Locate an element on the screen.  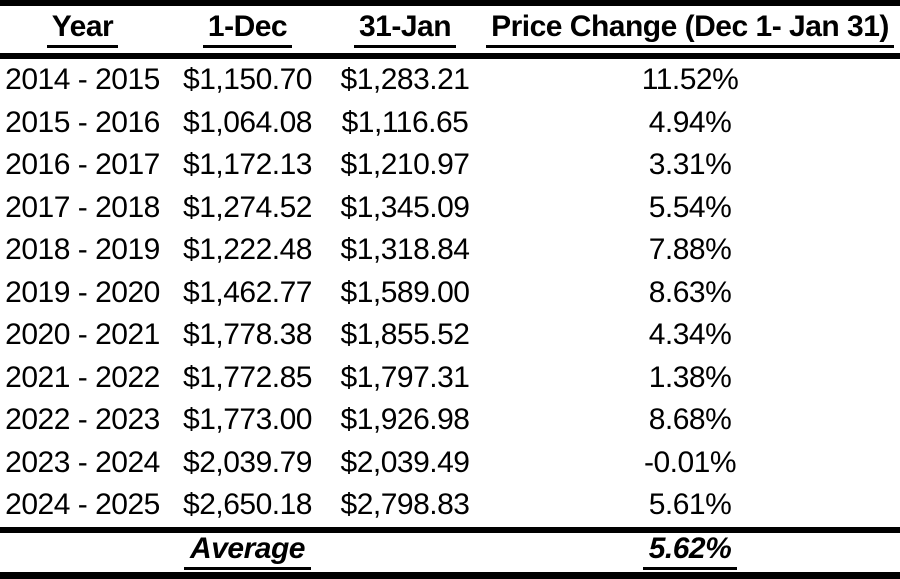
year-cell: 2020 - 2021 is located at coordinates (82, 335).